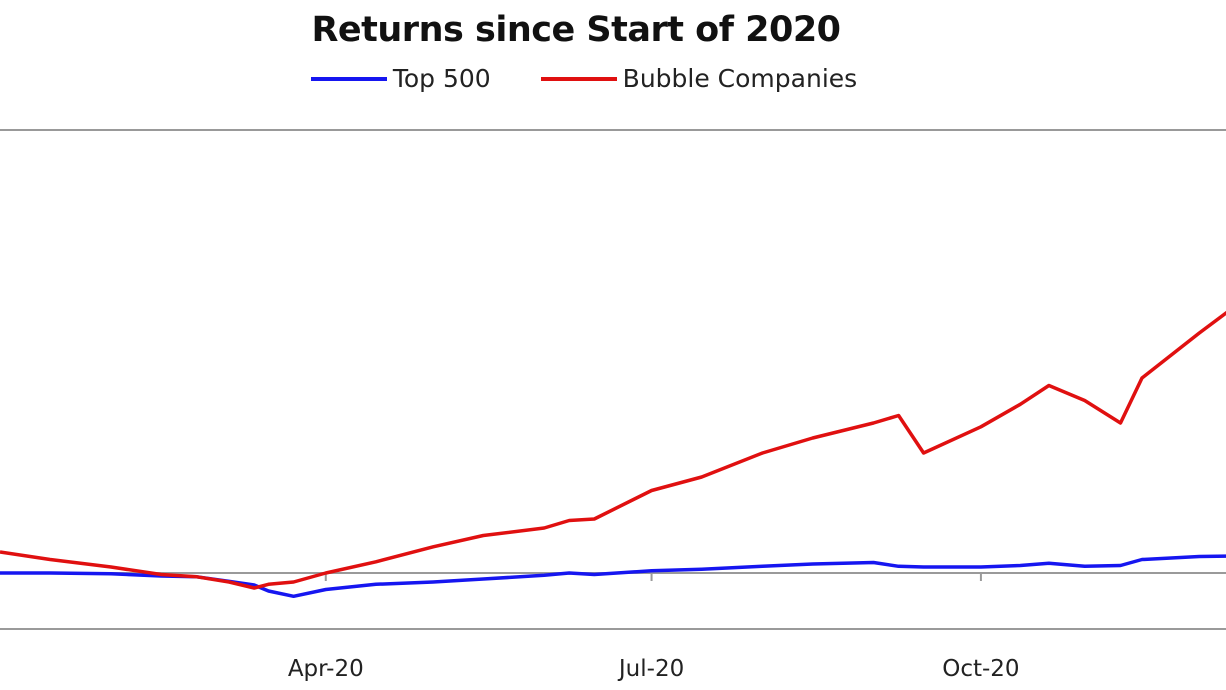 This screenshot has width=1226, height=690. I want to click on x-tick-label: Apr-20, so click(326, 669).